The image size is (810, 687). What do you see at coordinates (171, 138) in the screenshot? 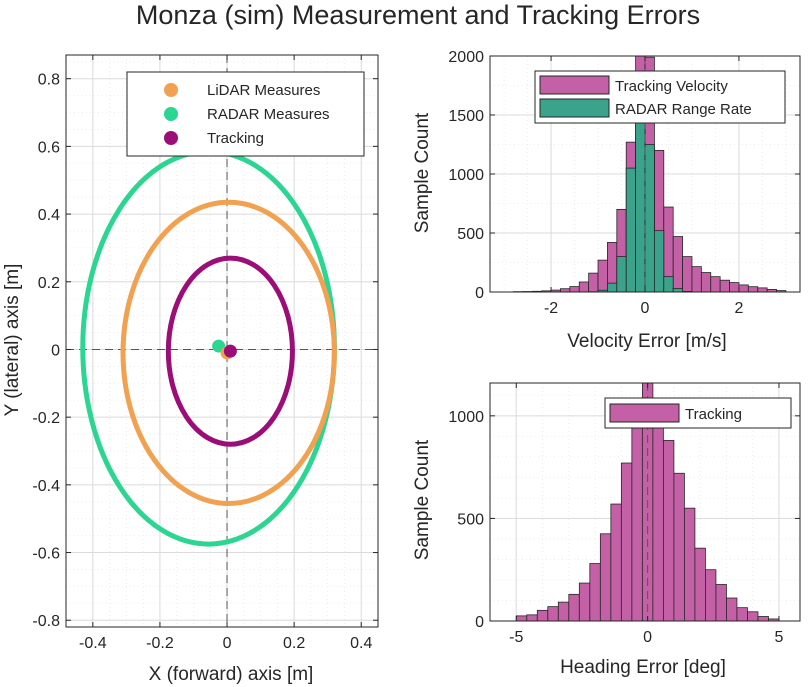
I see `legend-marker-tracking` at bounding box center [171, 138].